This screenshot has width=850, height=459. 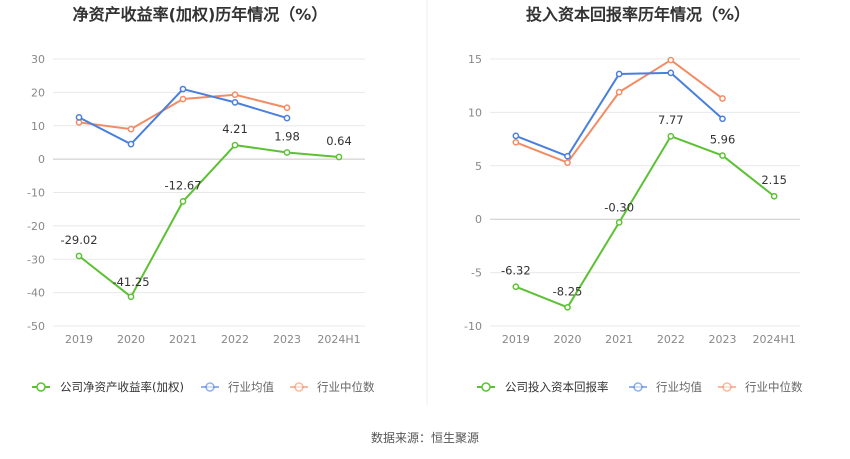 What do you see at coordinates (38, 59) in the screenshot?
I see `y-tick-label: 30` at bounding box center [38, 59].